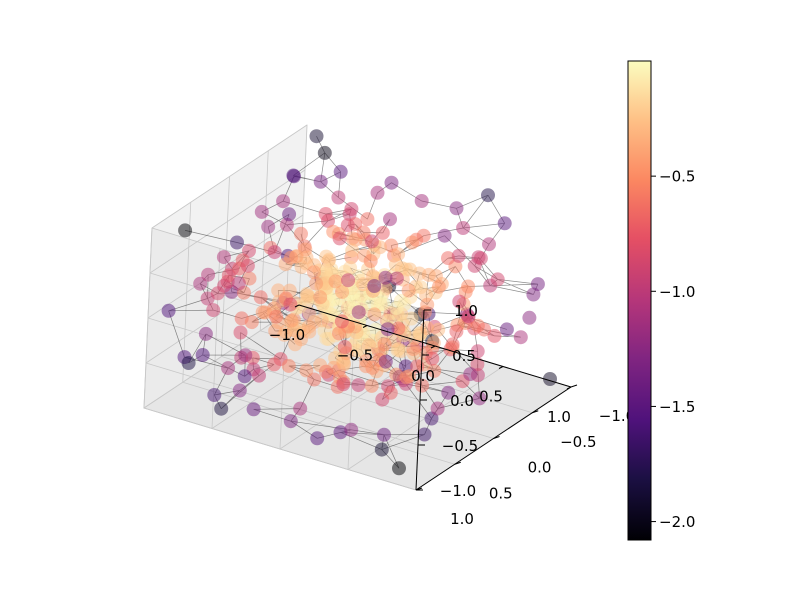 Image resolution: width=800 pixels, height=600 pixels. What do you see at coordinates (496, 437) in the screenshot?
I see `y-tick` at bounding box center [496, 437].